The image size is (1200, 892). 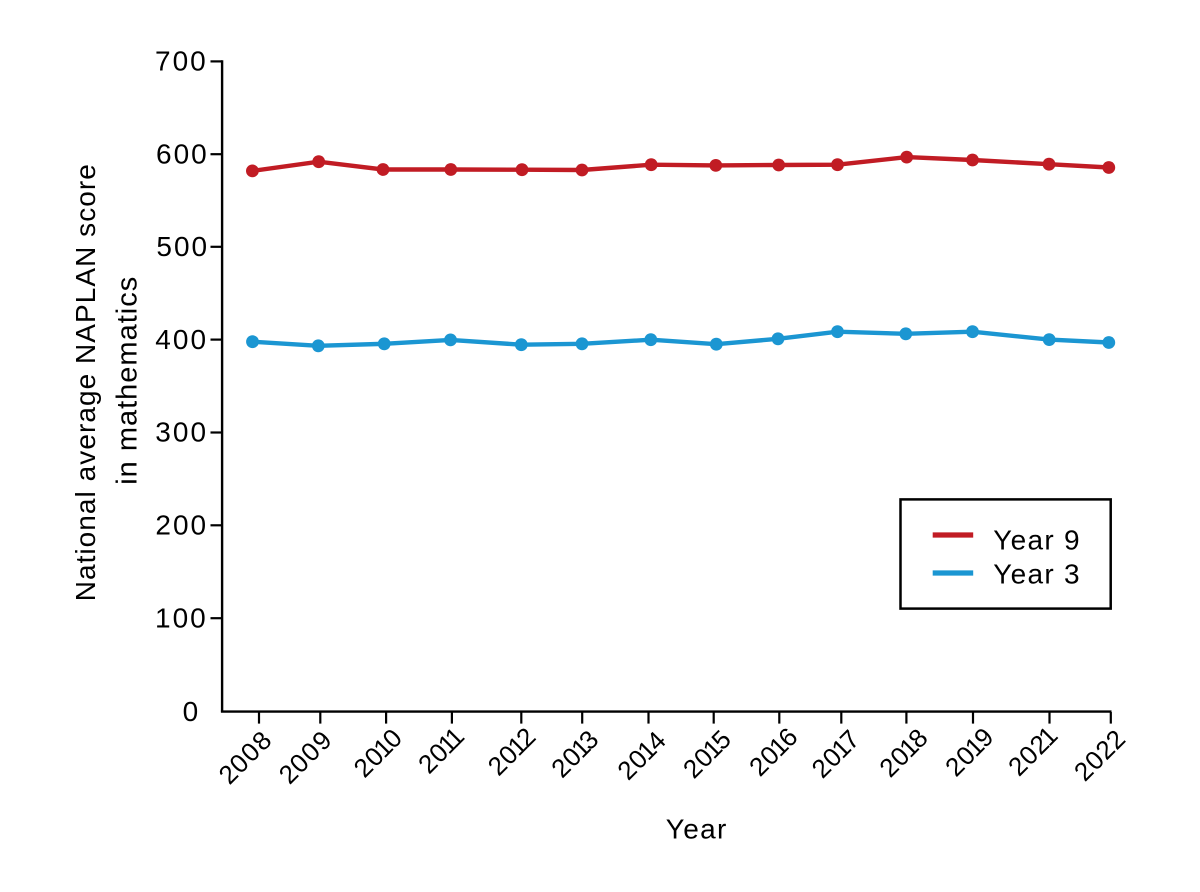 What do you see at coordinates (192, 711) in the screenshot?
I see `svg-text: 0` at bounding box center [192, 711].